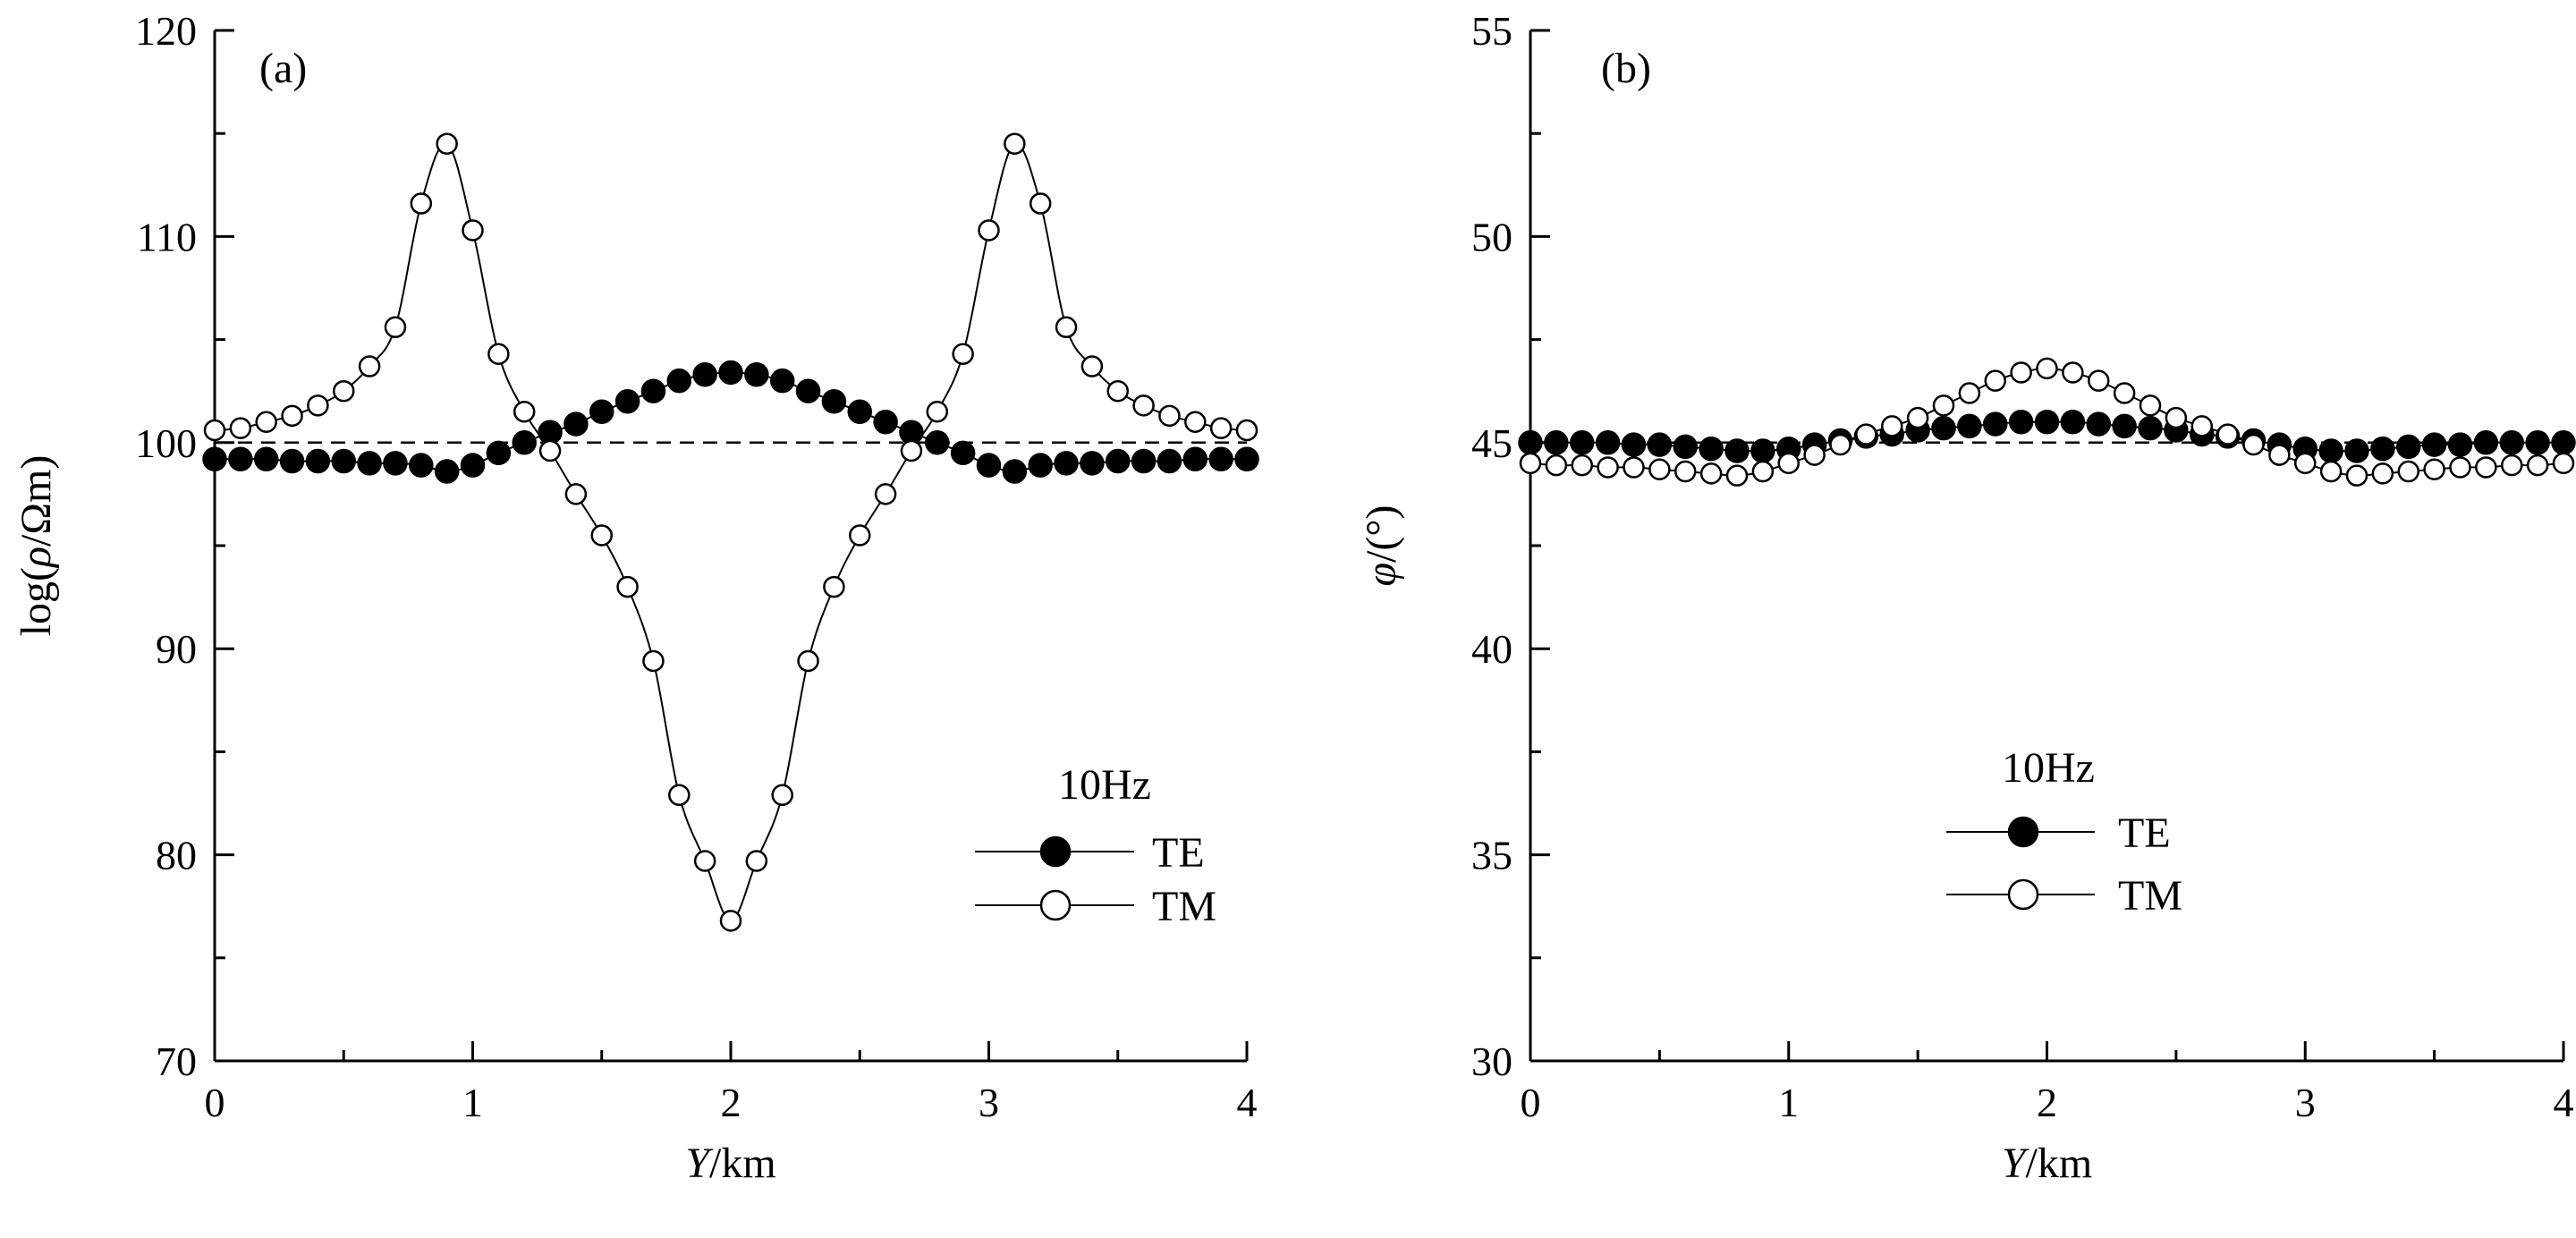 The height and width of the screenshot is (1238, 2576). What do you see at coordinates (2150, 896) in the screenshot?
I see `legend-label-tm: TM` at bounding box center [2150, 896].